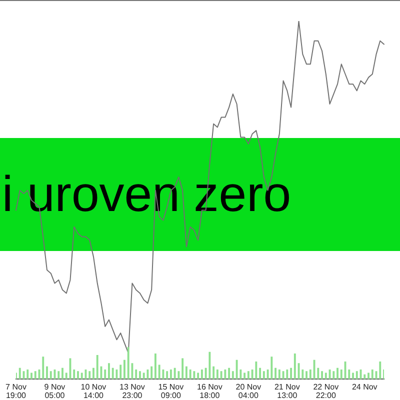 This screenshot has width=400, height=400. Describe the element at coordinates (132, 391) in the screenshot. I see `x-tick-label: 13 Nov 23:00` at that location.